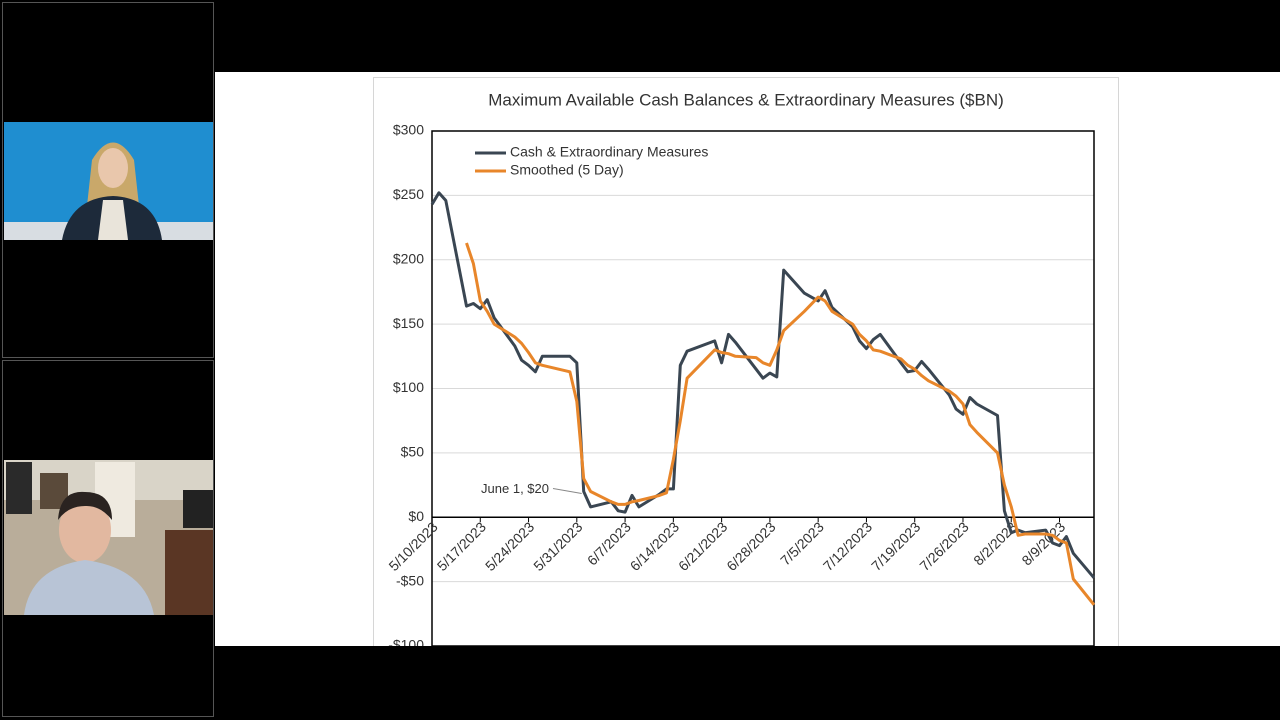  What do you see at coordinates (408, 323) in the screenshot?
I see `y-tick-label: $150` at bounding box center [408, 323].